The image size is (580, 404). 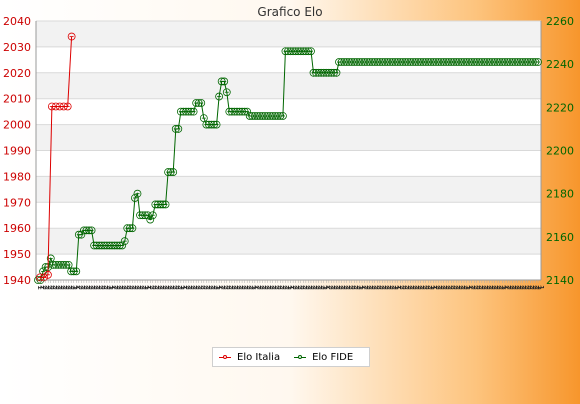 I want to click on legend: Elo Italia Elo FIDE, so click(x=291, y=357).